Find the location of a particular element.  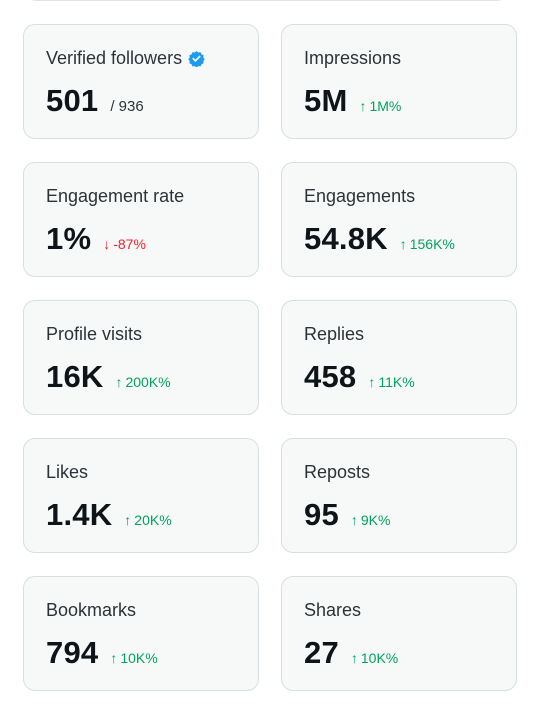

metric-value-row: 794 ↑ 10K% is located at coordinates (102, 653).